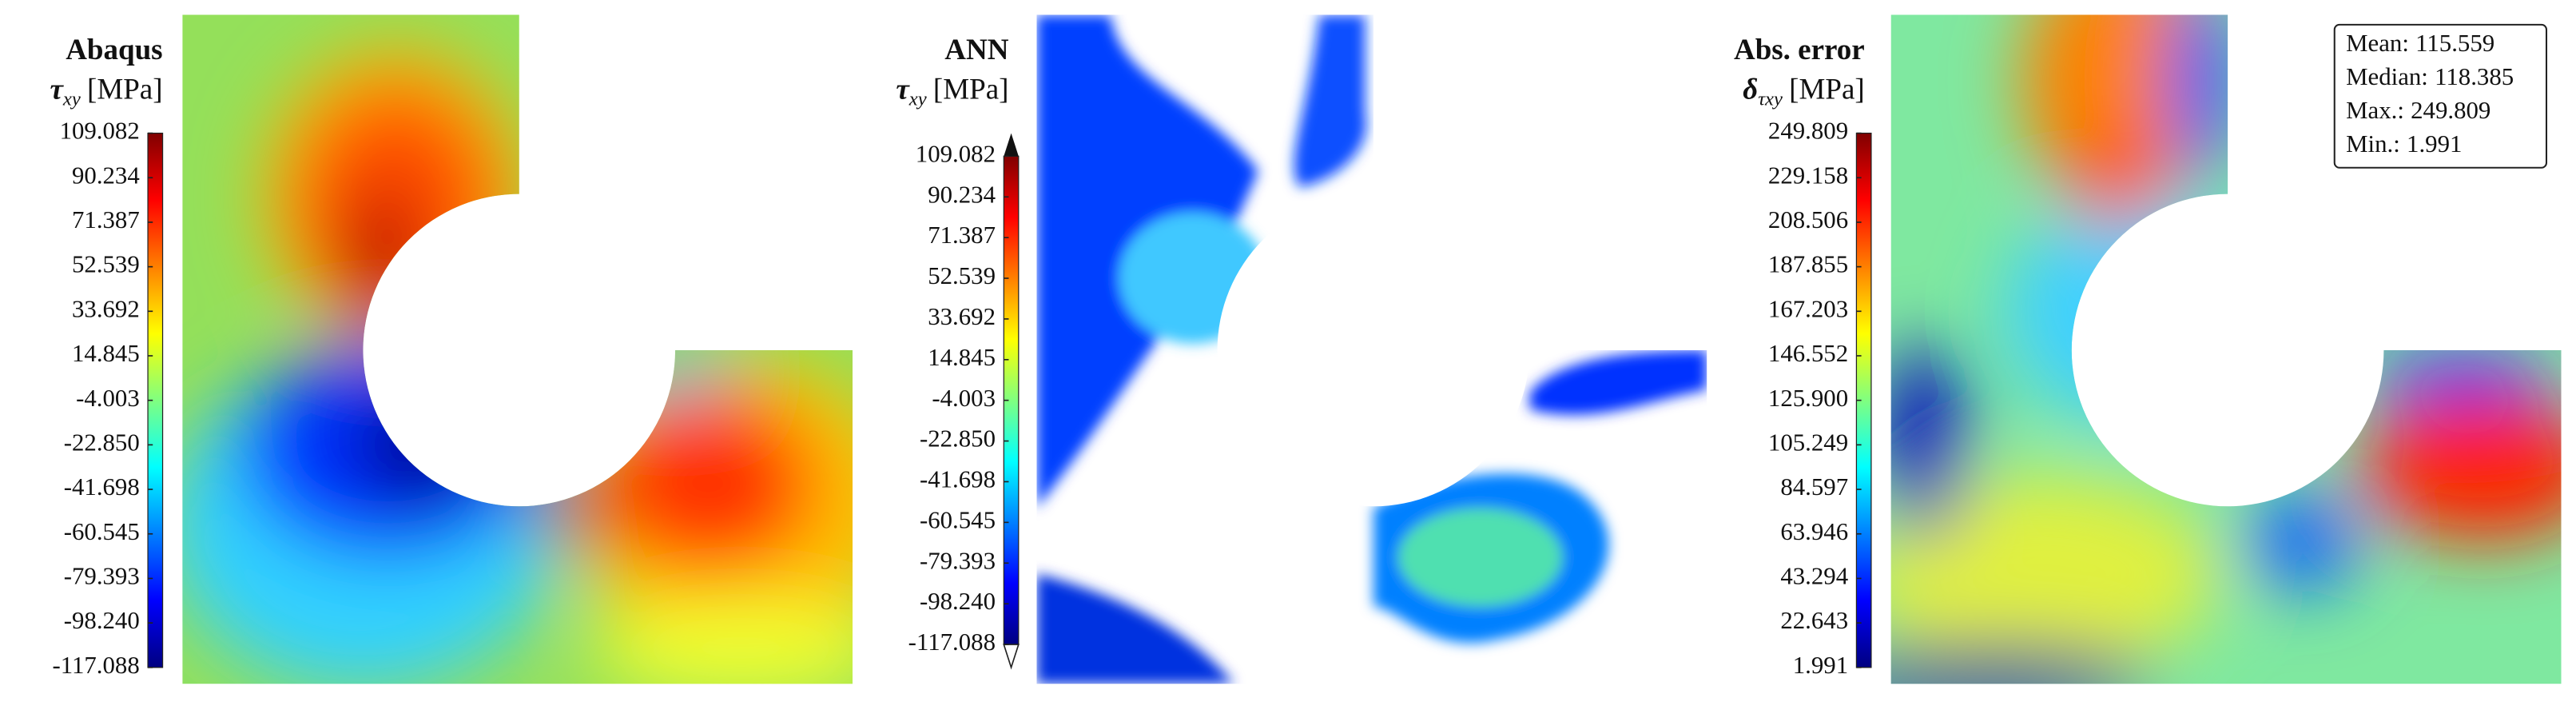 This screenshot has width=2576, height=702. I want to click on stat-label: Mean:, so click(2377, 43).